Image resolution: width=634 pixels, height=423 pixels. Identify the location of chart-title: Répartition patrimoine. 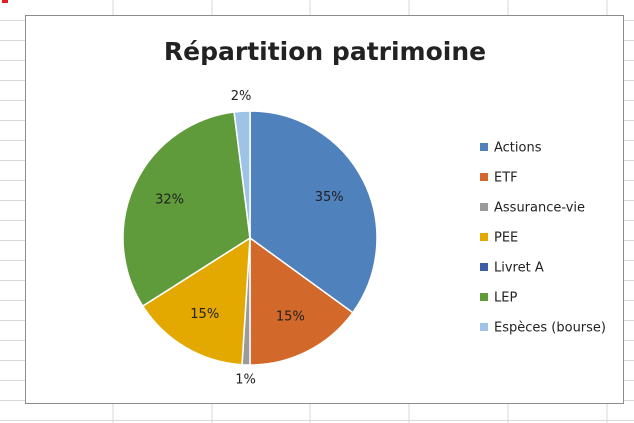
(325, 51).